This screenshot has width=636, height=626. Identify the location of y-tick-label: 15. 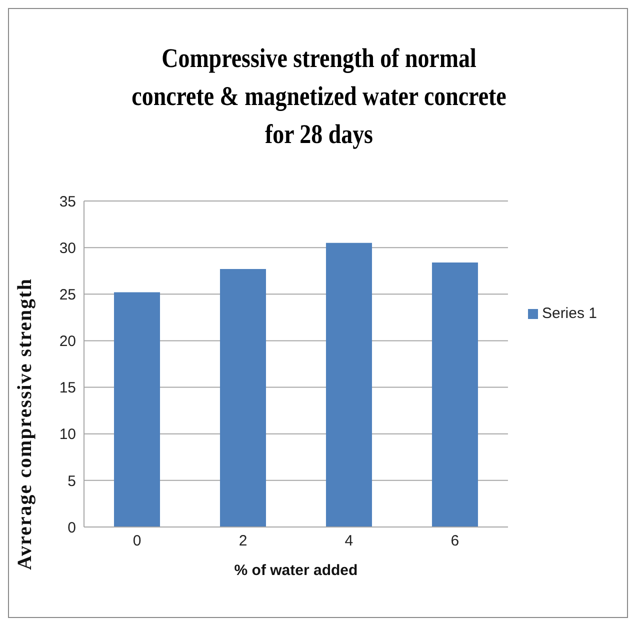
(67, 388).